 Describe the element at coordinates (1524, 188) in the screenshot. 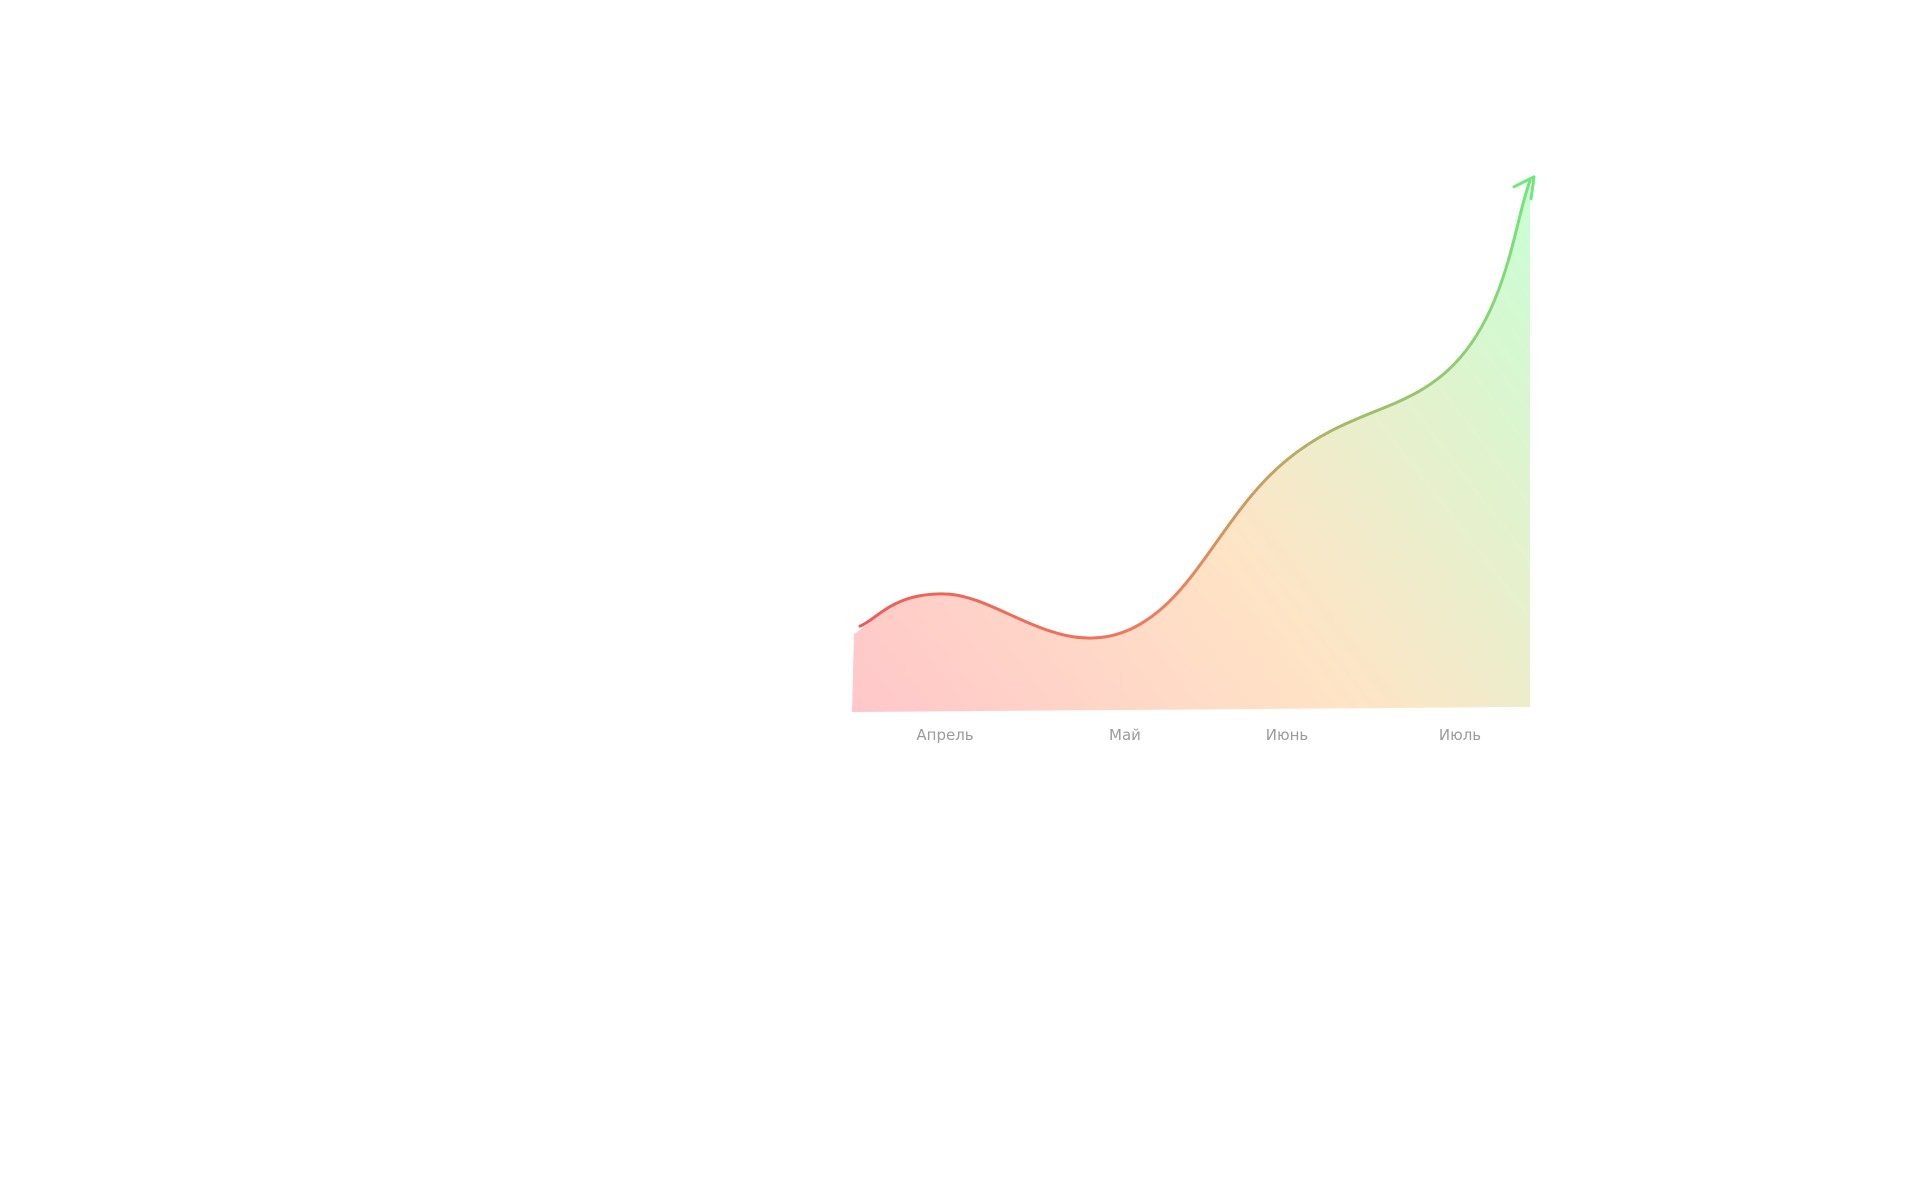

I see `arrow-head-icon` at that location.